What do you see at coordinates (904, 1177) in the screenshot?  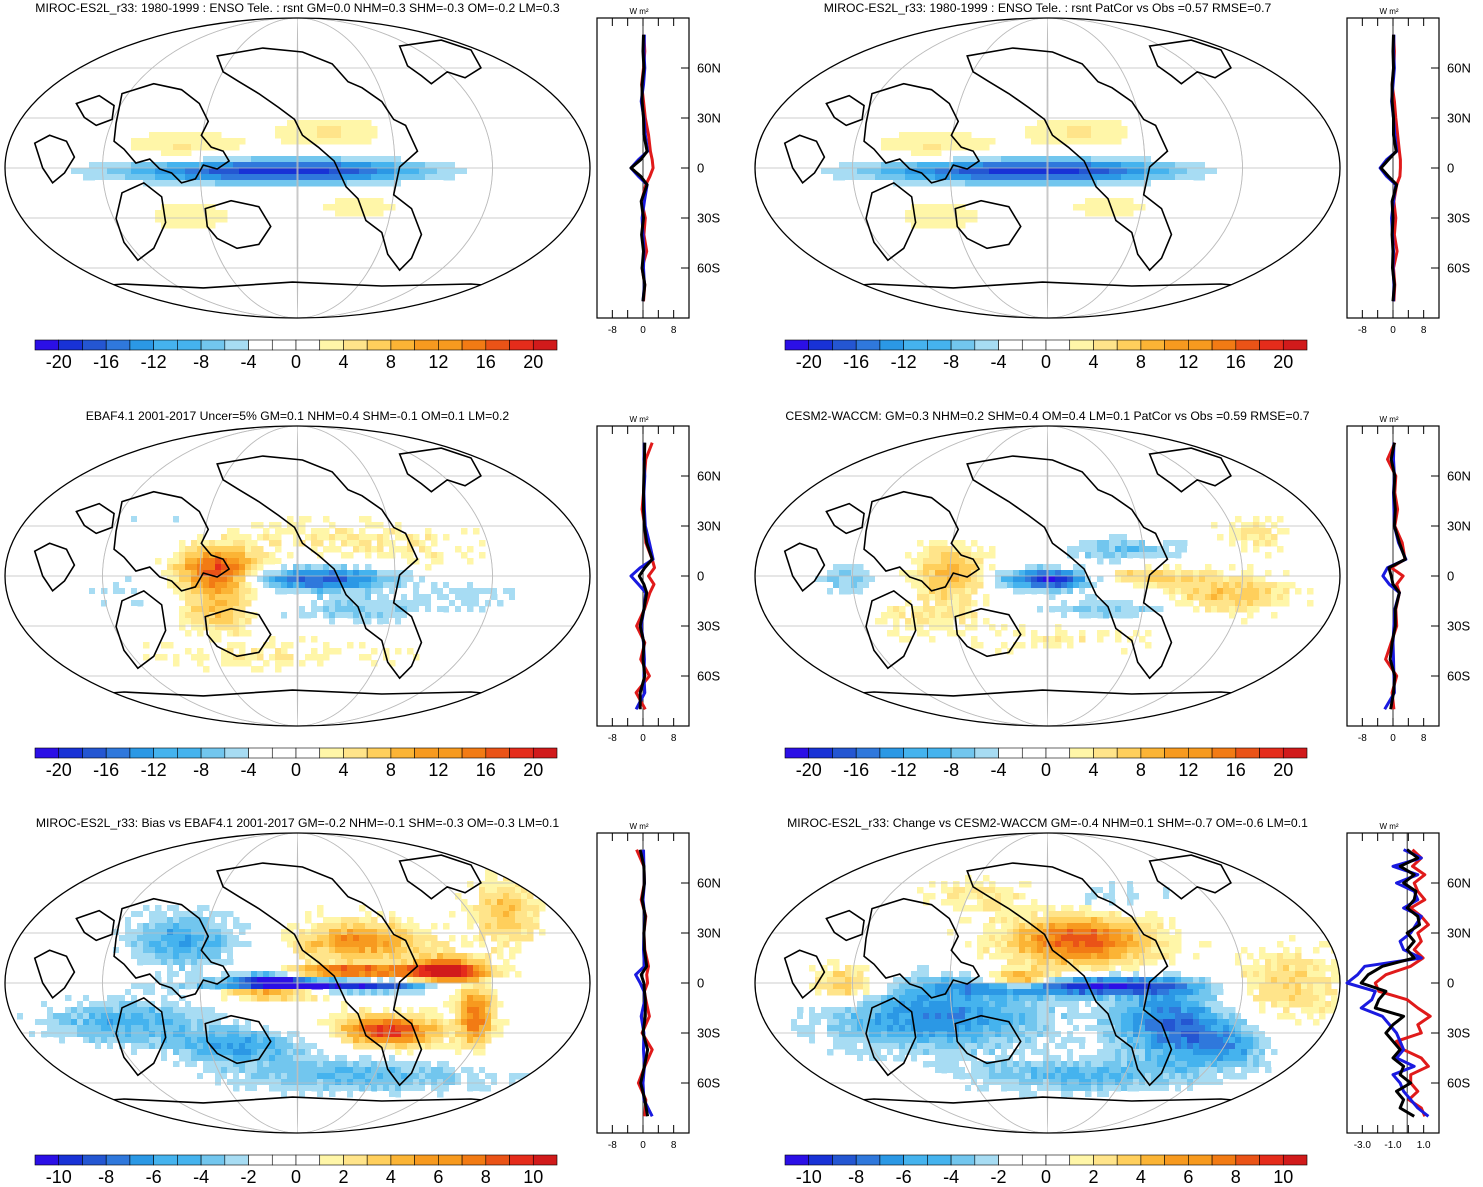 I see `colorbar-label: -6` at bounding box center [904, 1177].